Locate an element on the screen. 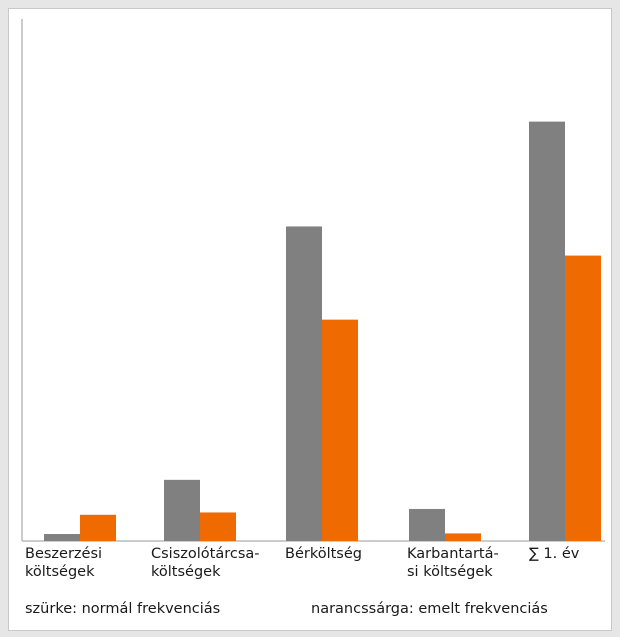 The width and height of the screenshot is (620, 637). legend-note-gray: szürke: normál frekvenciás is located at coordinates (123, 609).